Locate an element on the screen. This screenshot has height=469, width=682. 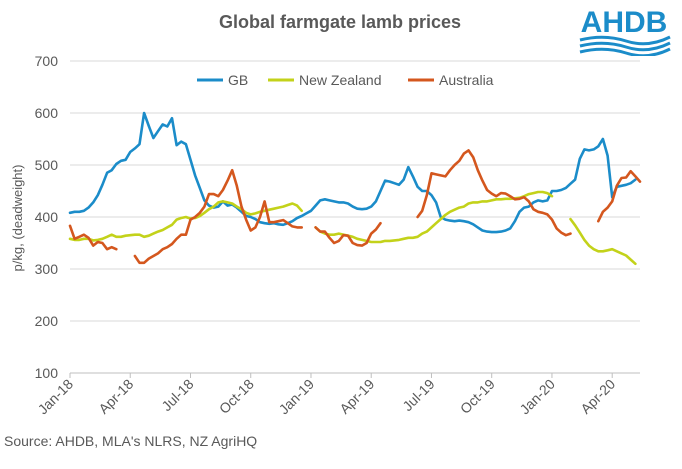
y-tick-label: 500 is located at coordinates (47, 165).